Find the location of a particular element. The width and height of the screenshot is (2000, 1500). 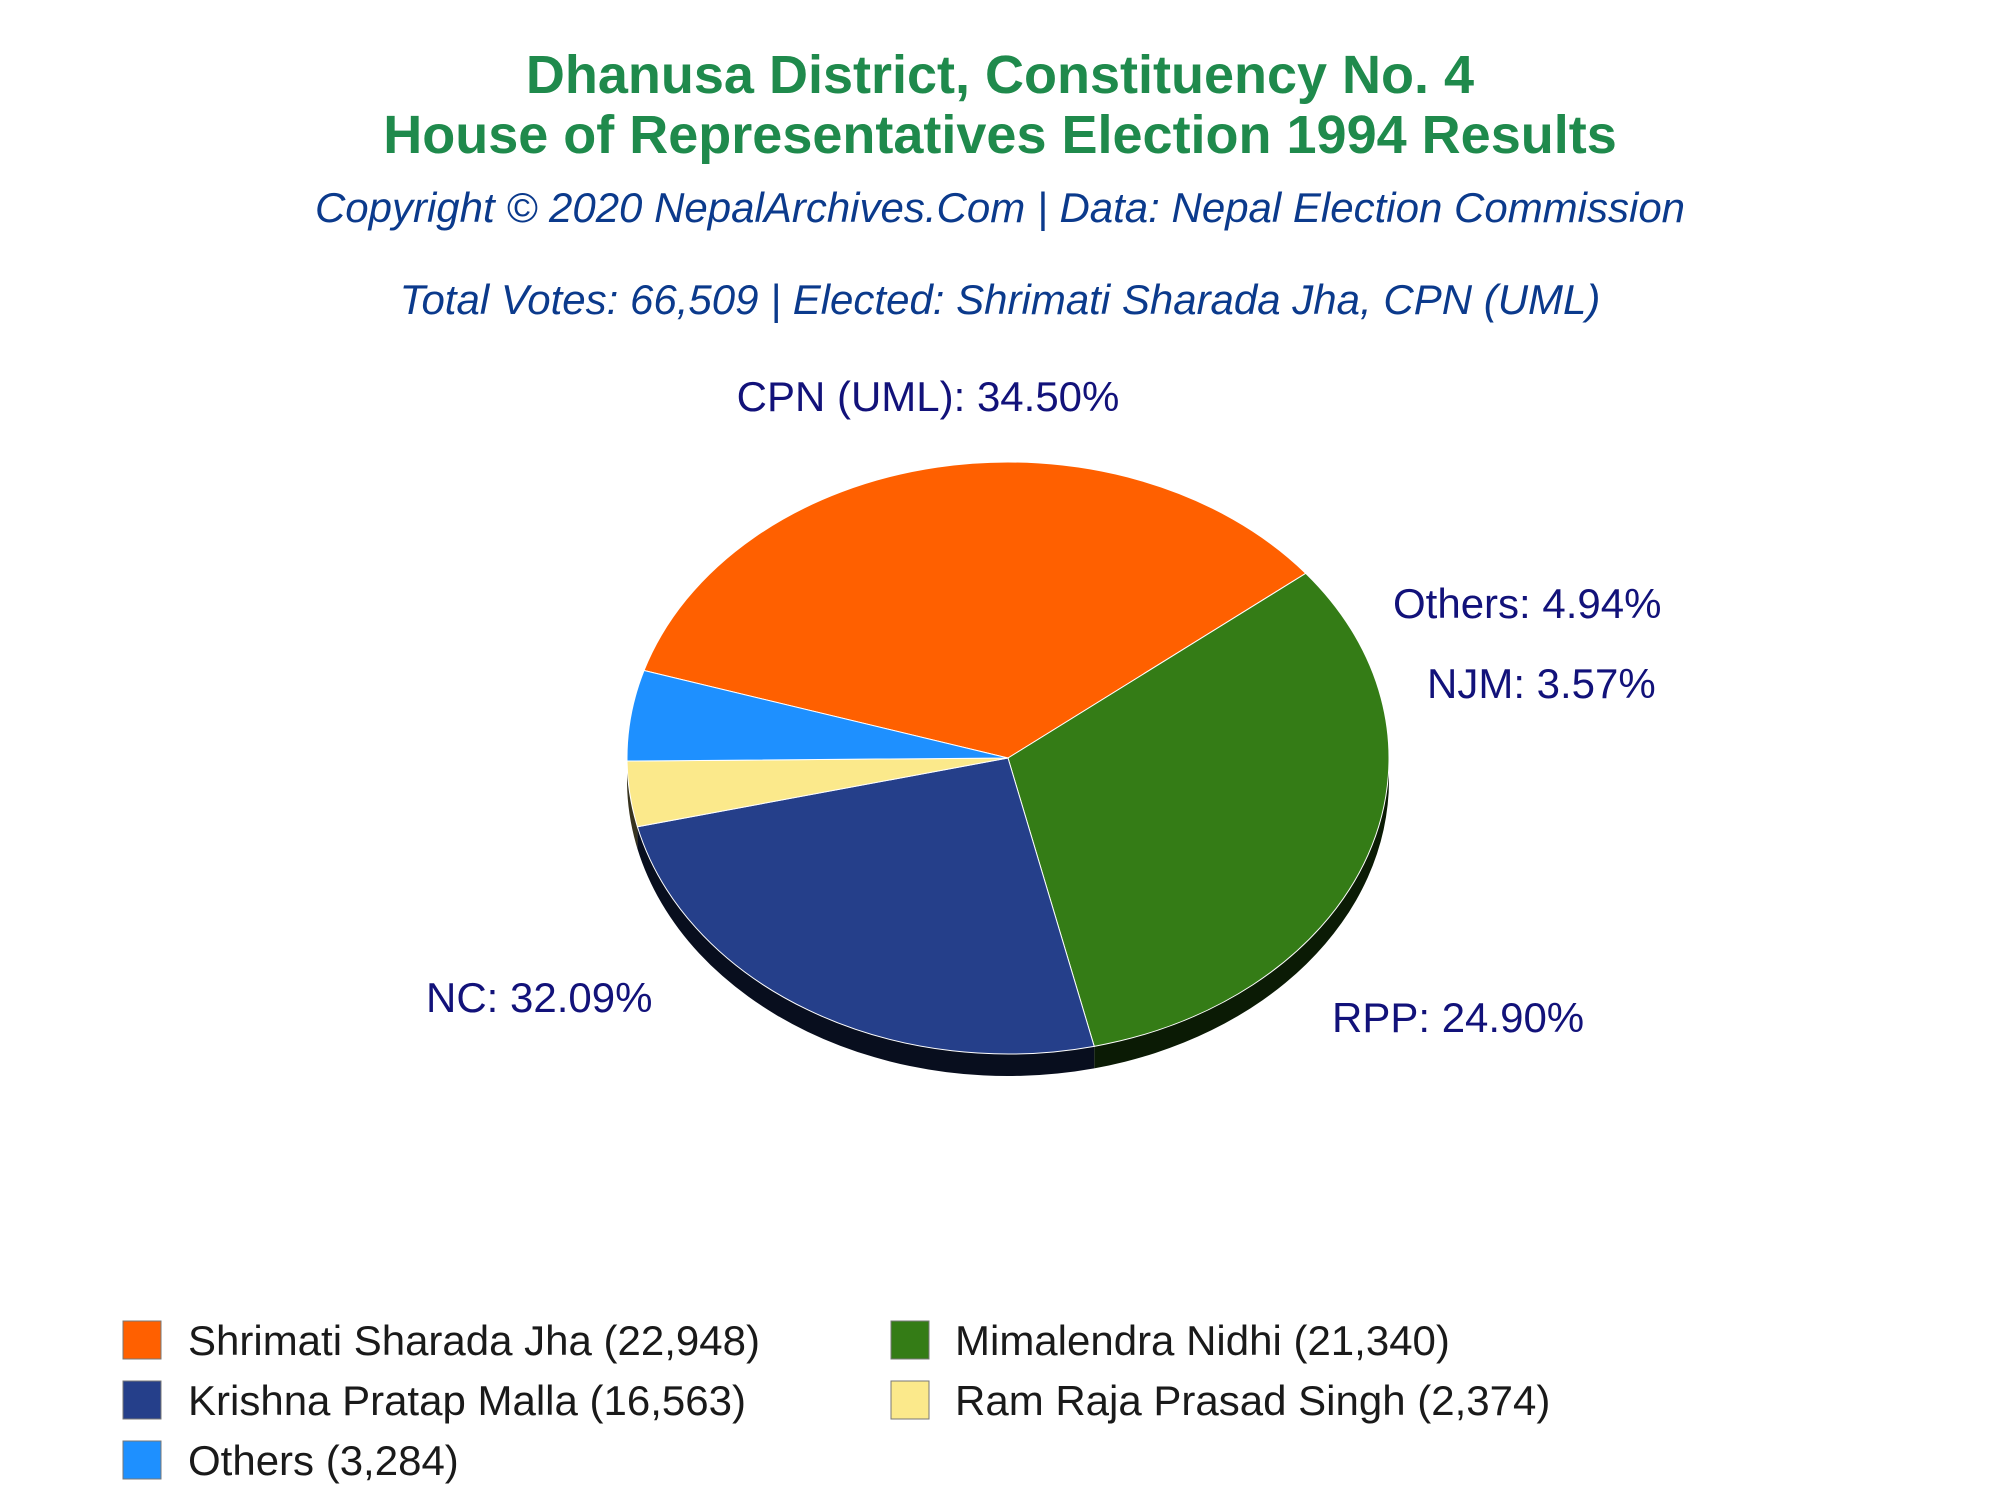

slice-label-others: Others: 4.94% is located at coordinates (1527, 603).